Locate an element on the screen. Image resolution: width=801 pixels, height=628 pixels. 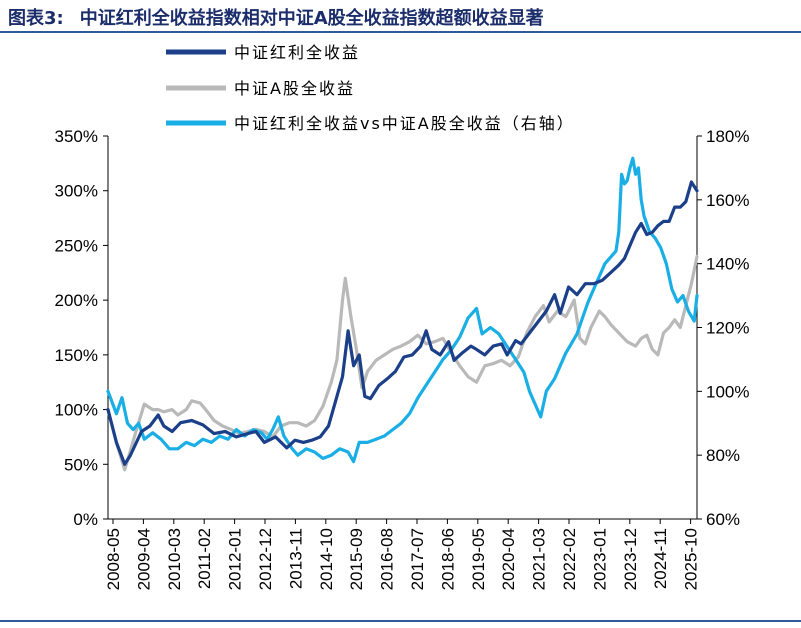
x-tick-label: 2019-05 is located at coordinates (478, 559).